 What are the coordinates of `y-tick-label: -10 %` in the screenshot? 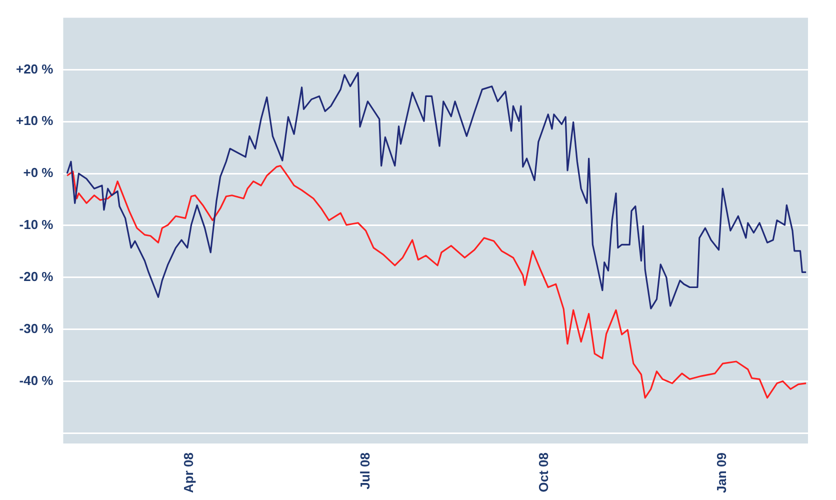 It's located at (36, 224).